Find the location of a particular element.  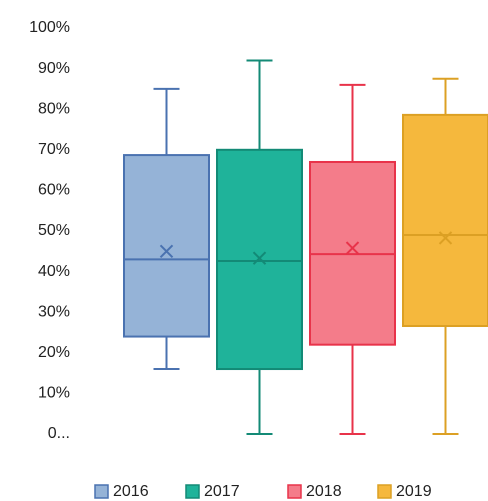

y-tick-label: 50% is located at coordinates (54, 230).